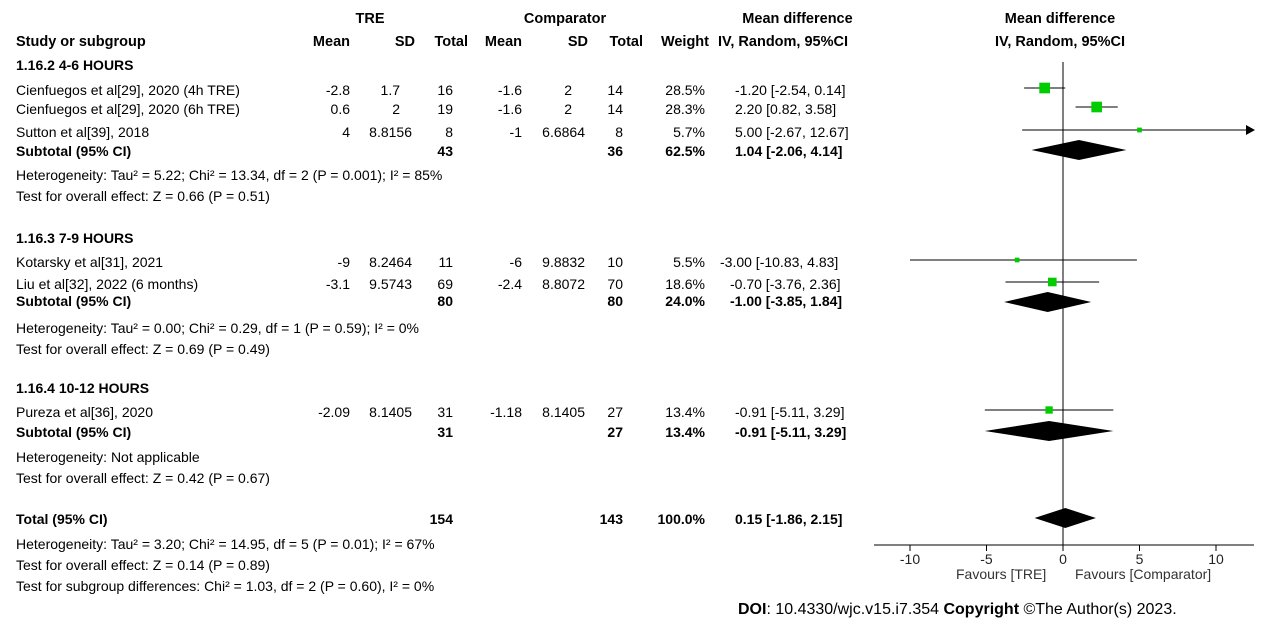  What do you see at coordinates (1140, 559) in the screenshot?
I see `x-tick-label: 5` at bounding box center [1140, 559].